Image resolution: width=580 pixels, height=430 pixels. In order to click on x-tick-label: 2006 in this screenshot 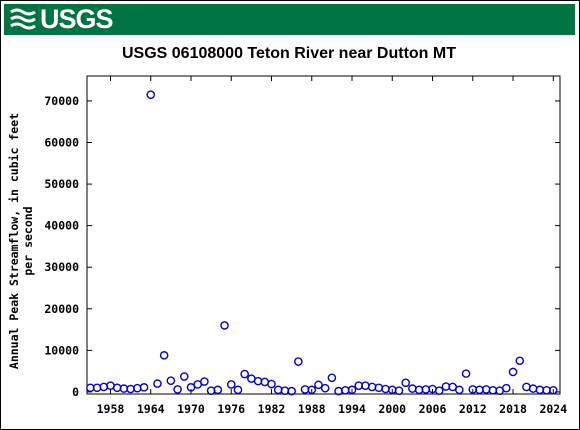, I will do `click(433, 409)`.